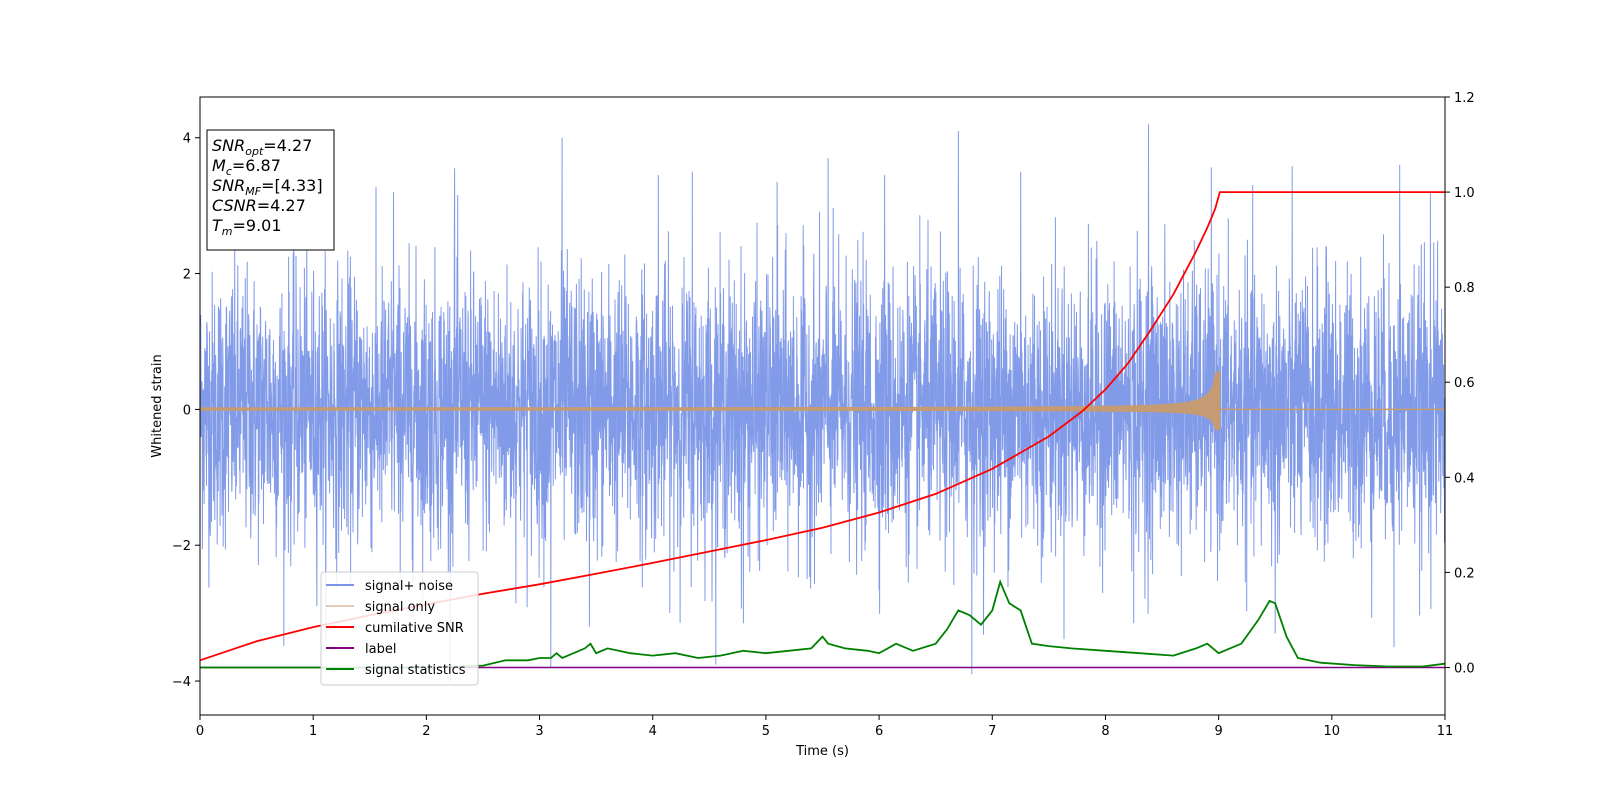 The image size is (1600, 800). I want to click on y-tick-label: −4, so click(181, 682).